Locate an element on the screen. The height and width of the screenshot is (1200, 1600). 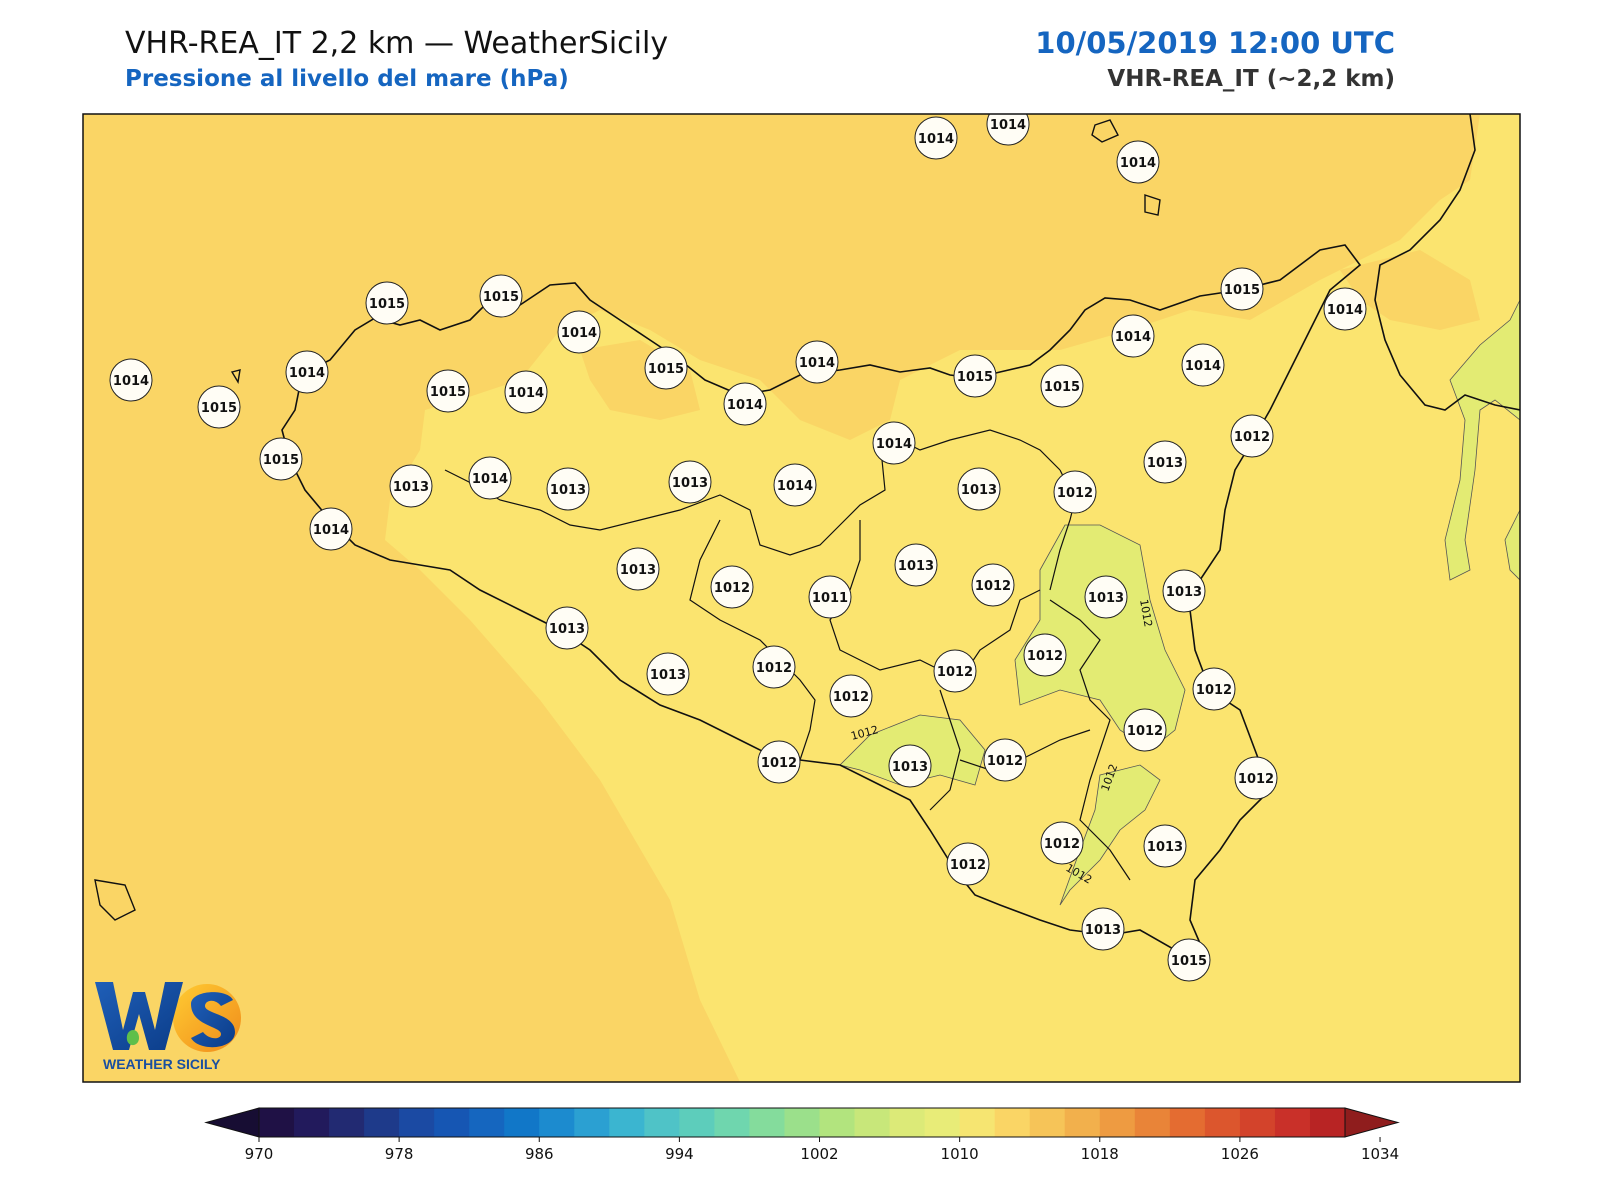
colorbar-tick-label: 1002 is located at coordinates (819, 1154).